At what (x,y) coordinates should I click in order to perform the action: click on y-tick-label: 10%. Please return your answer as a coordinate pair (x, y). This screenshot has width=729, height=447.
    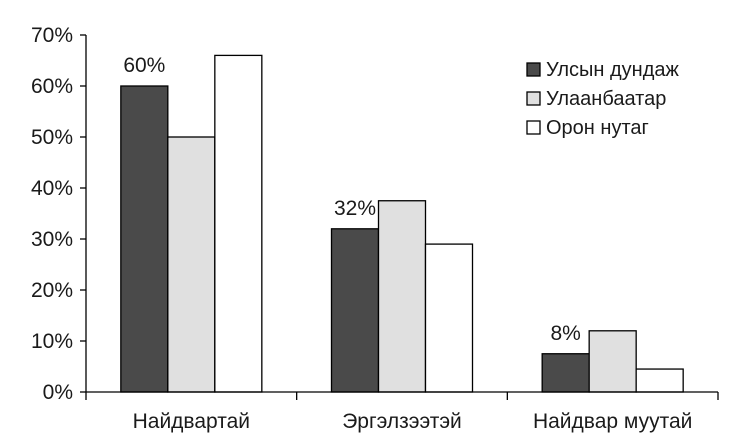
    Looking at the image, I should click on (52, 341).